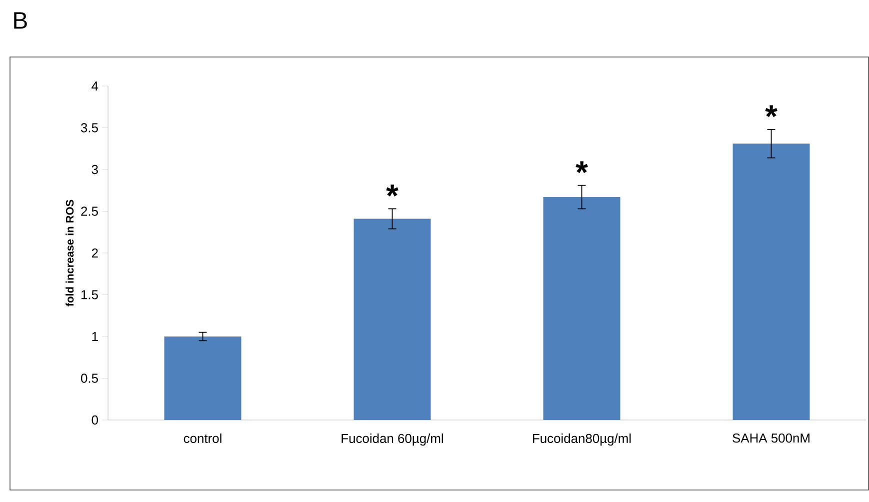 This screenshot has width=869, height=502. Describe the element at coordinates (392, 440) in the screenshot. I see `x-tick-label: Fucoidan 60µg/ml` at that location.